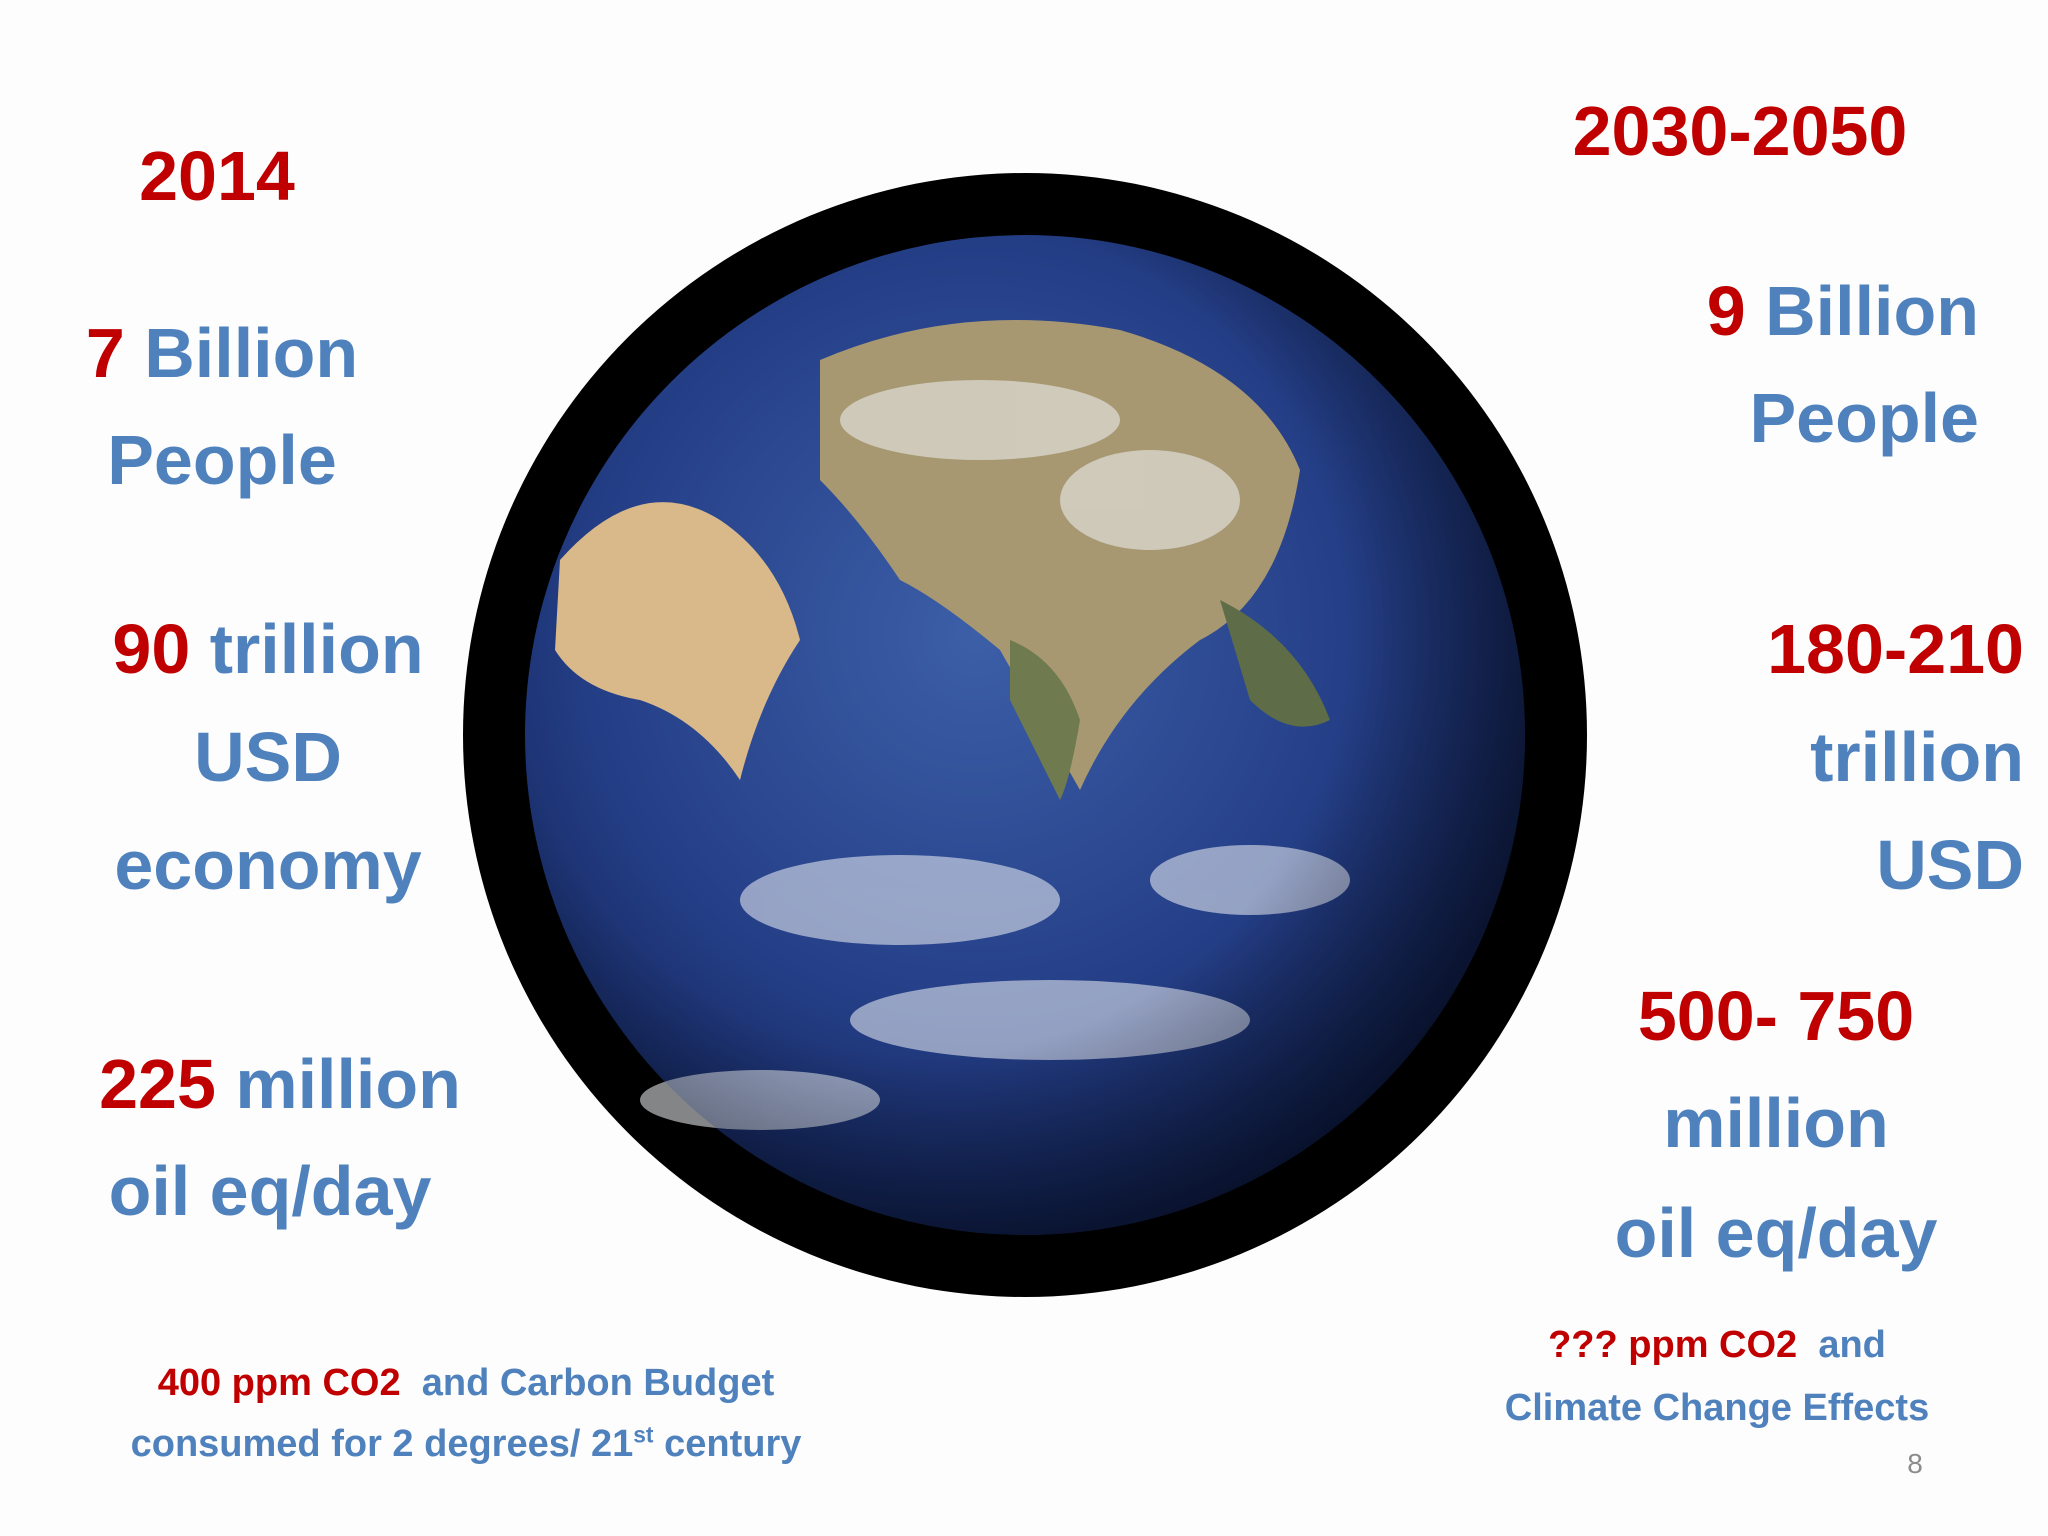  What do you see at coordinates (151, 649) in the screenshot?
I see `number: 90` at bounding box center [151, 649].